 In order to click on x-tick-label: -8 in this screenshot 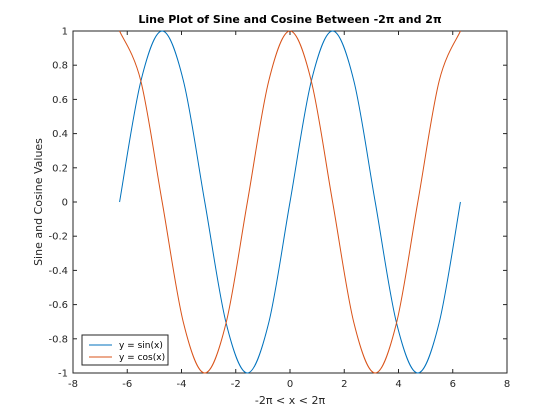, I will do `click(73, 384)`.